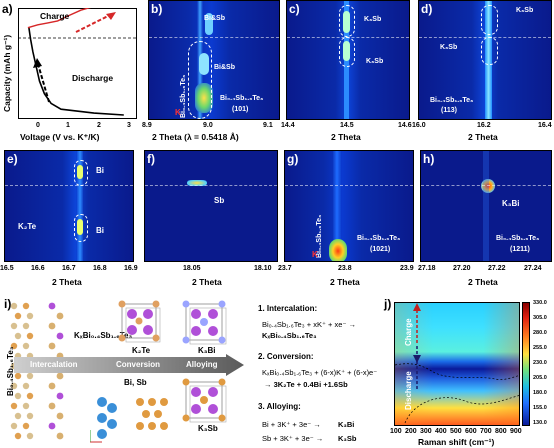 Image resolution: width=554 pixels, height=448 pixels. Describe the element at coordinates (291, 424) in the screenshot. I see `step3-eq1: Bi + 3K⁺ + 3e⁻ →` at that location.